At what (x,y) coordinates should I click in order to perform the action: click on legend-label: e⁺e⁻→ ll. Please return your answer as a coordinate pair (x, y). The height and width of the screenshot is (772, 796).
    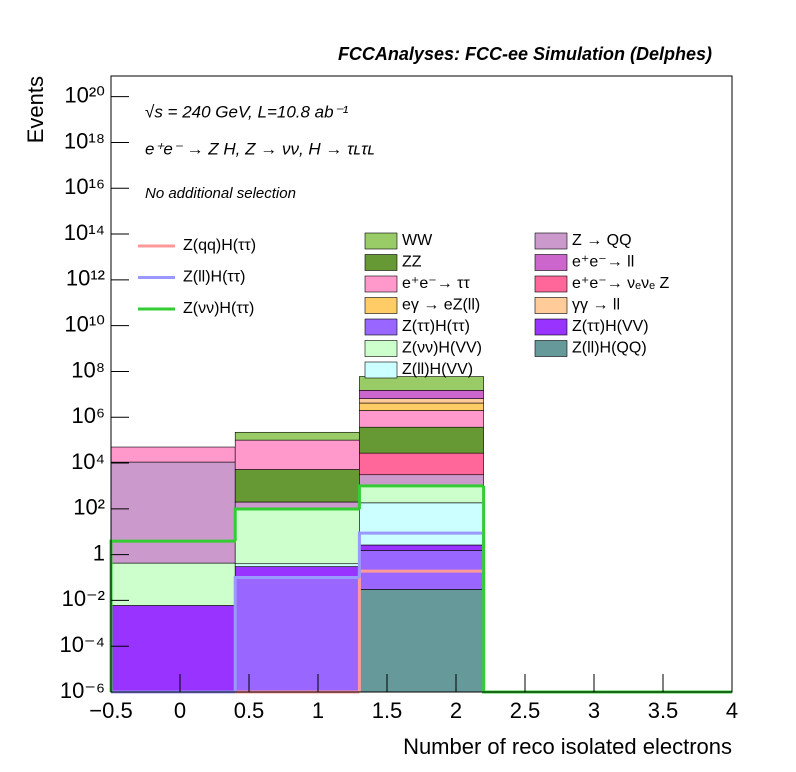
    Looking at the image, I should click on (603, 262).